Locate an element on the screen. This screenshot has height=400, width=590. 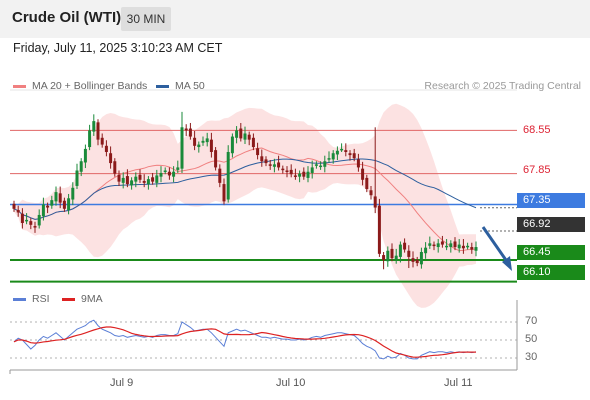
ma9-legend-label: 9MA is located at coordinates (92, 299).